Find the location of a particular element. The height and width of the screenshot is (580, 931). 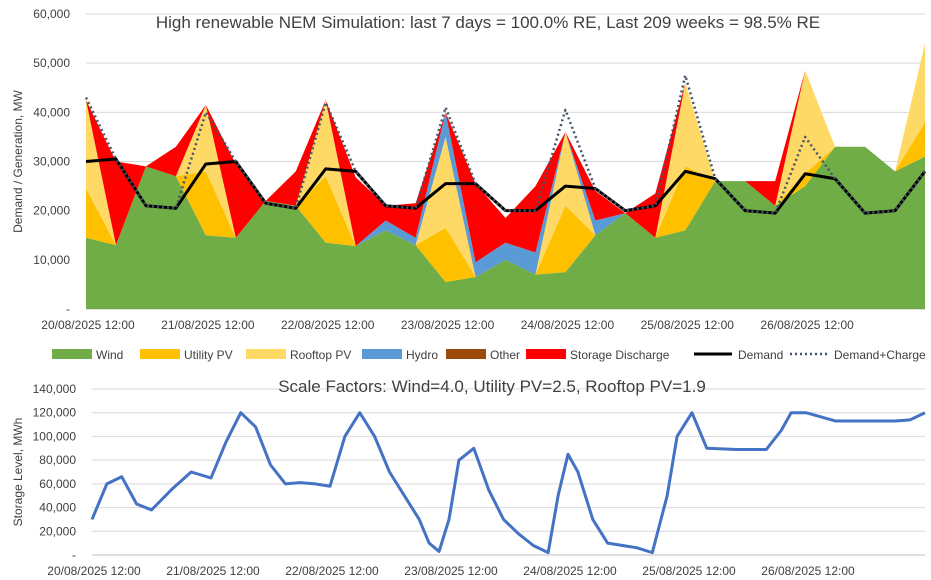

y-tick-label: 100,000 is located at coordinates (55, 436).